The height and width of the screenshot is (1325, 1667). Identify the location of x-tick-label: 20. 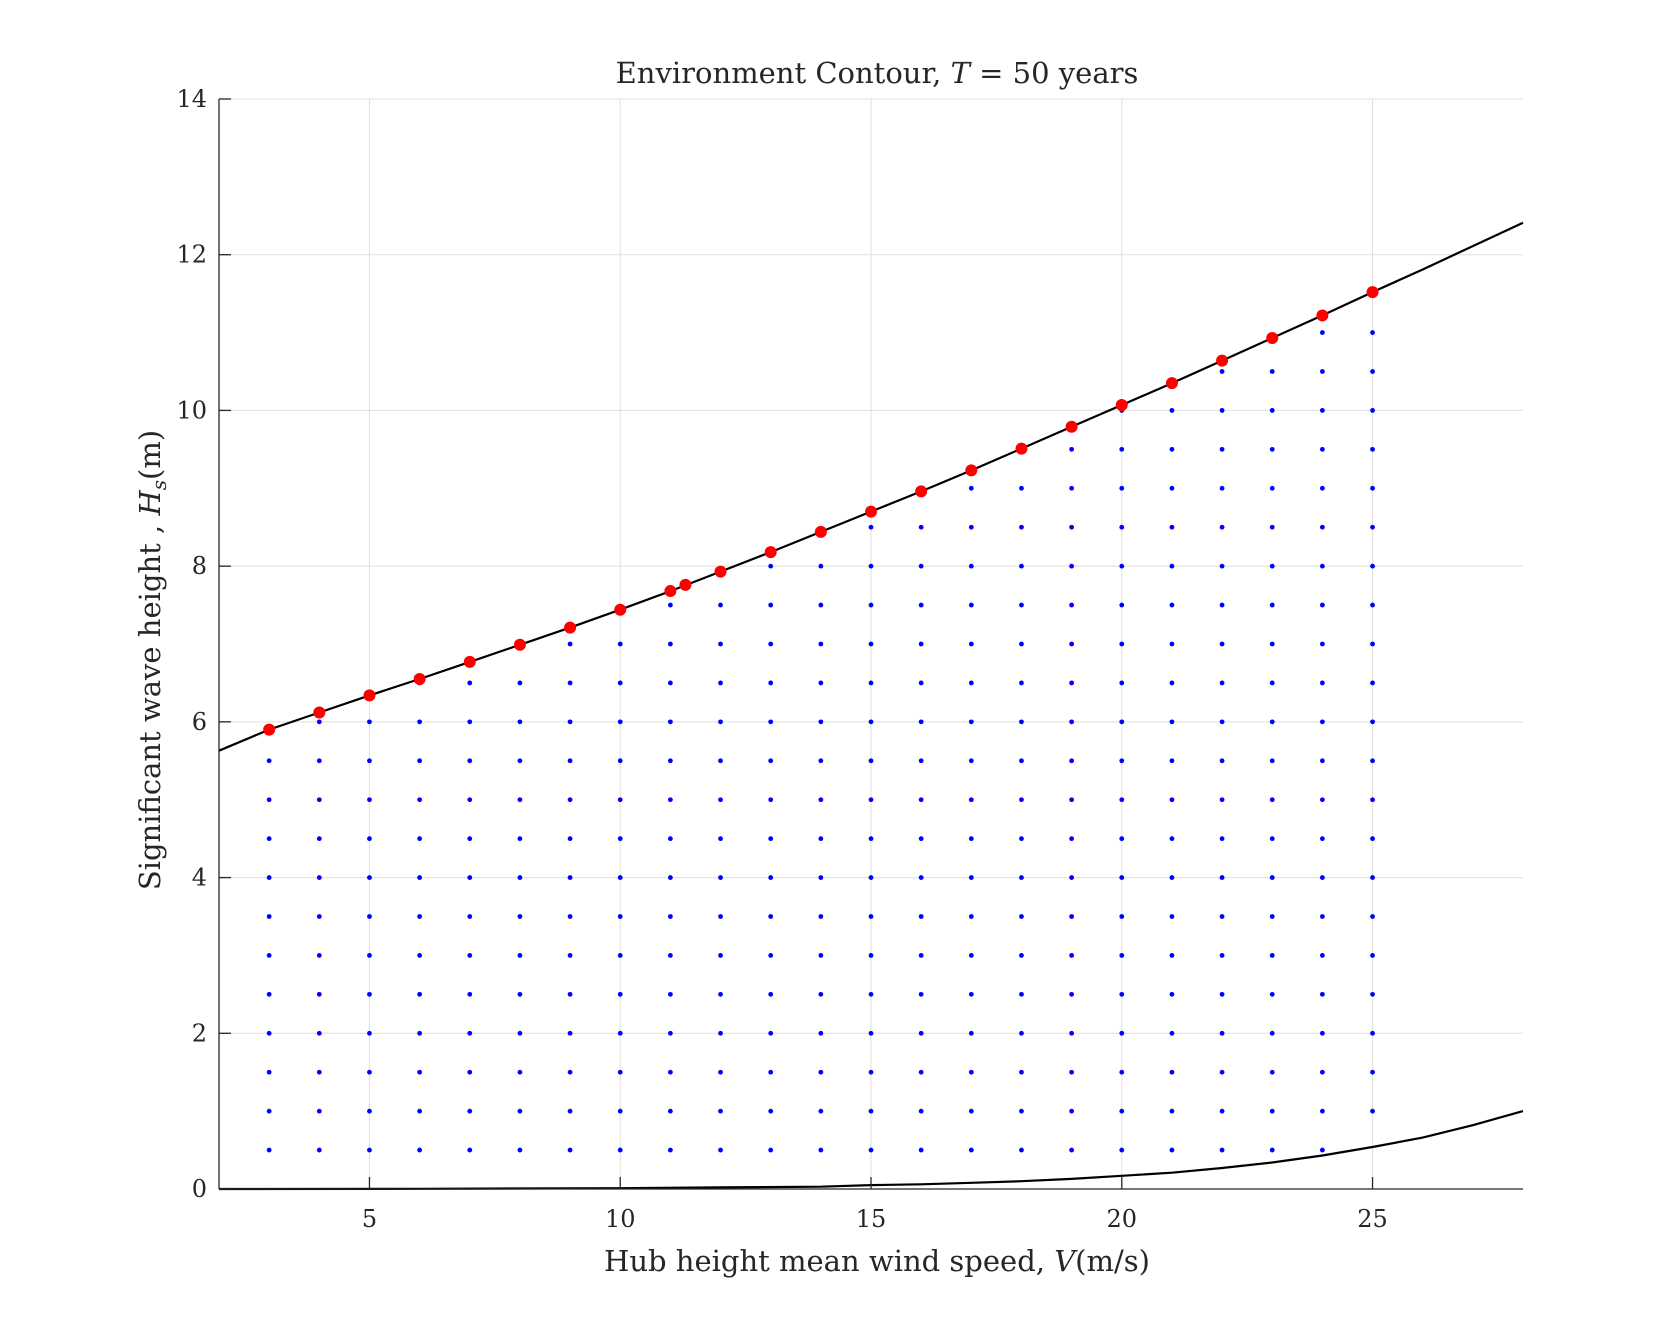
(1121, 1219).